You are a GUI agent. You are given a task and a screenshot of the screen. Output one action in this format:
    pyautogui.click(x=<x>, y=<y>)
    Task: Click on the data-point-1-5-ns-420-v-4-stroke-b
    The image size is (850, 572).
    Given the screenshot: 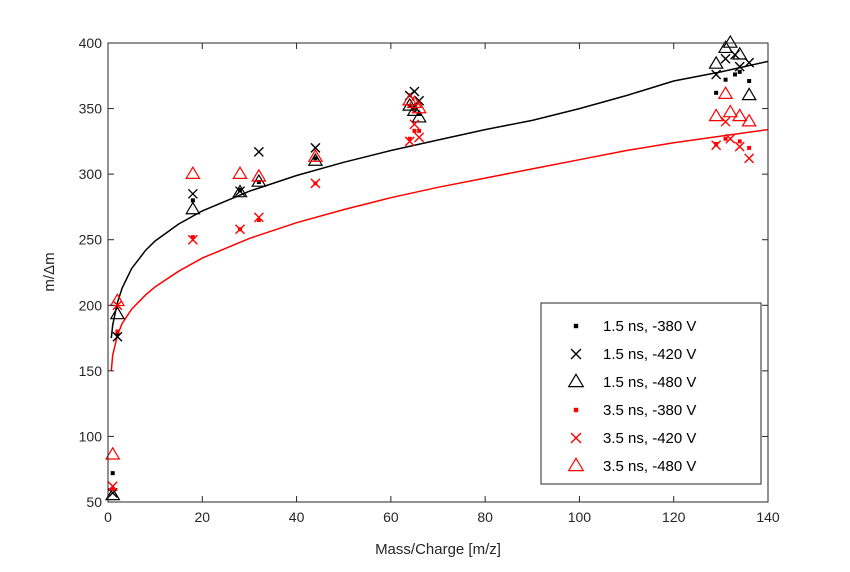 What is the action you would take?
    pyautogui.click(x=240, y=191)
    